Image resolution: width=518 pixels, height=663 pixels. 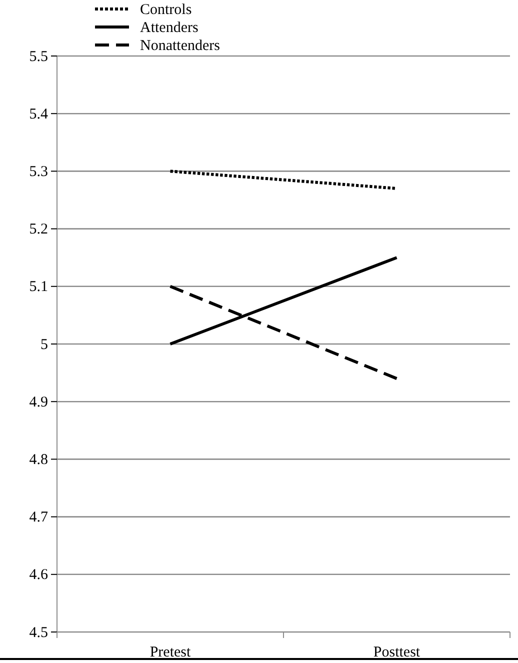 I want to click on legend-label: Attenders, so click(x=169, y=28).